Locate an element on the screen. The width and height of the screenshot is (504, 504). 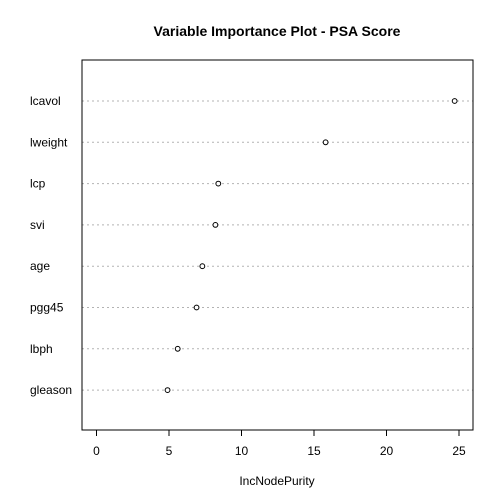
point-pgg45 is located at coordinates (196, 307).